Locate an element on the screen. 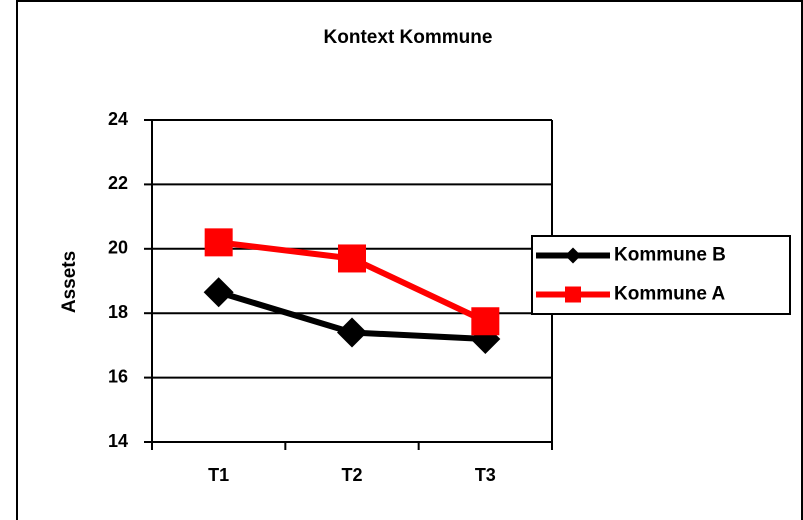 The width and height of the screenshot is (803, 520). y-tick-label: 20 is located at coordinates (118, 248).